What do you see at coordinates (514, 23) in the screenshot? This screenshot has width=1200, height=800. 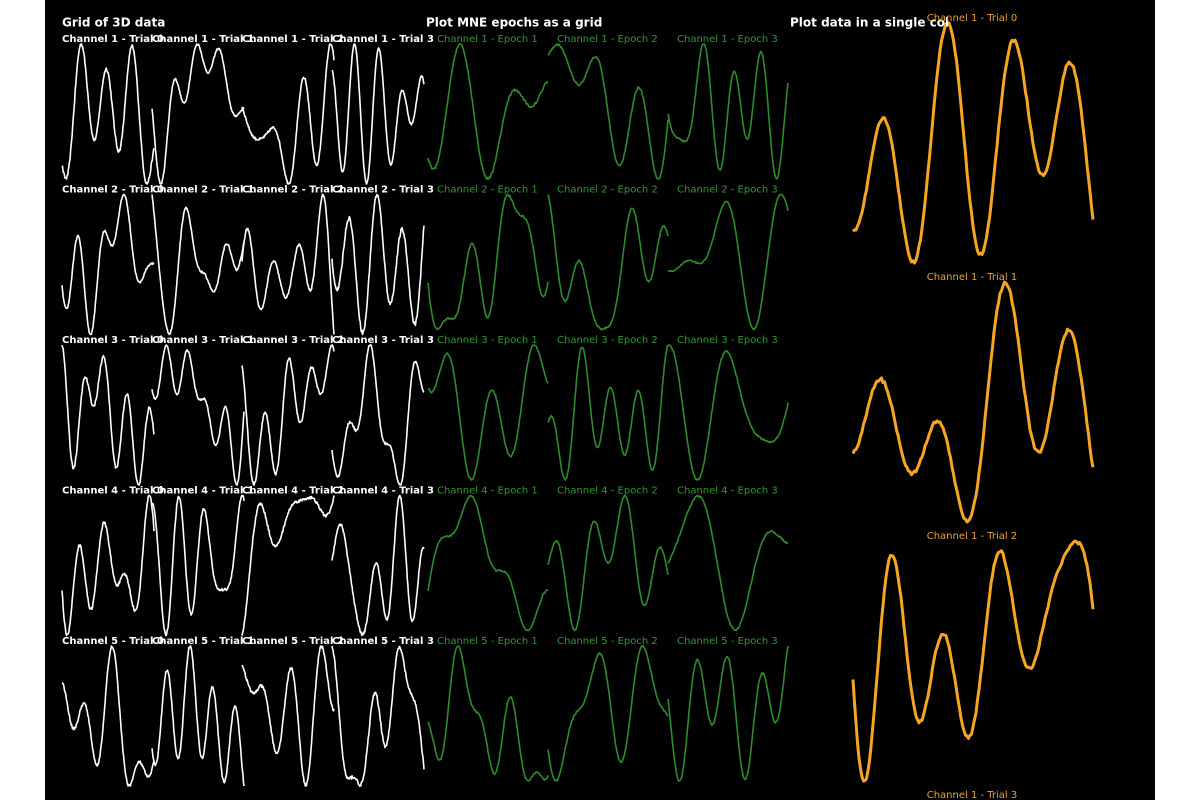 I see `section-title: Plot MNE epochs as a grid` at bounding box center [514, 23].